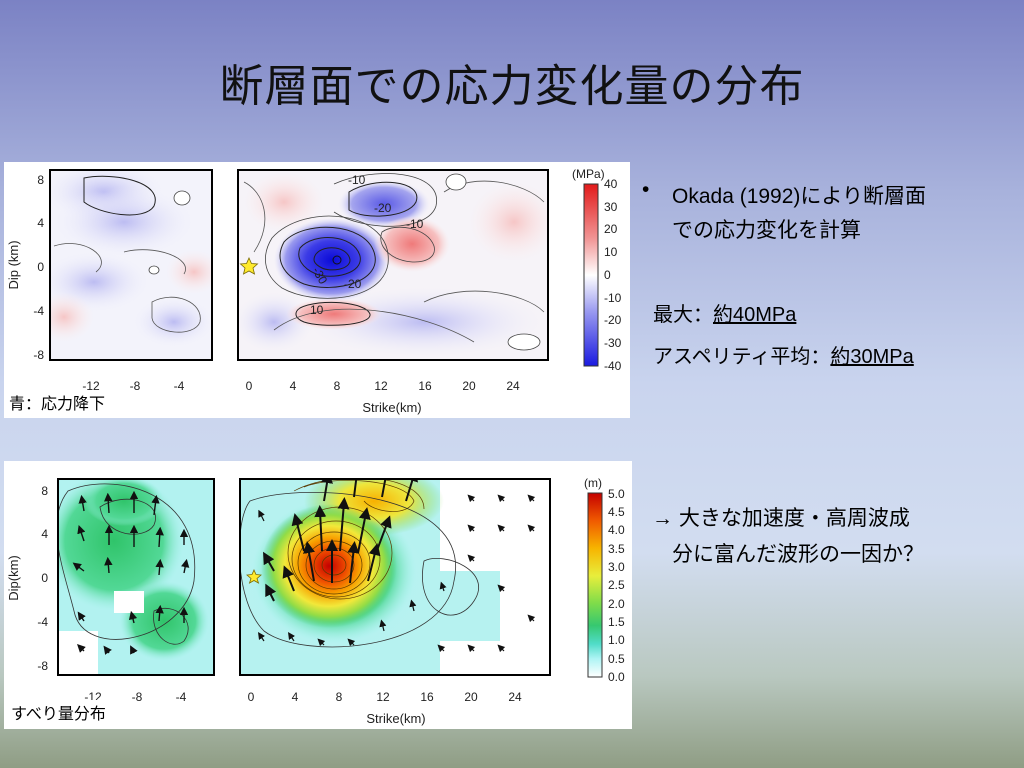 The width and height of the screenshot is (1024, 768). What do you see at coordinates (613, 343) in the screenshot?
I see `colorbar-tick: -30` at bounding box center [613, 343].